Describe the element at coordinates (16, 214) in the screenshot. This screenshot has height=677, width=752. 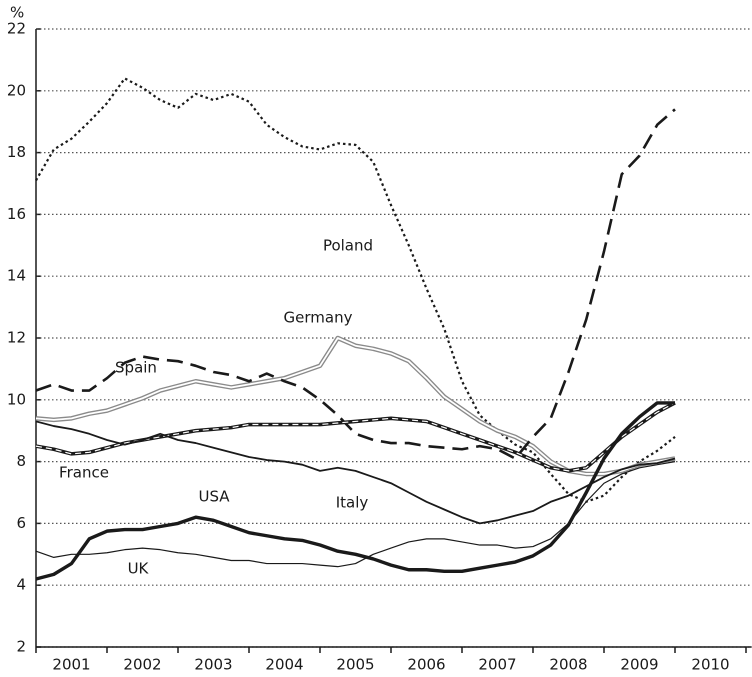
I see `y-tick-label: 16` at that location.